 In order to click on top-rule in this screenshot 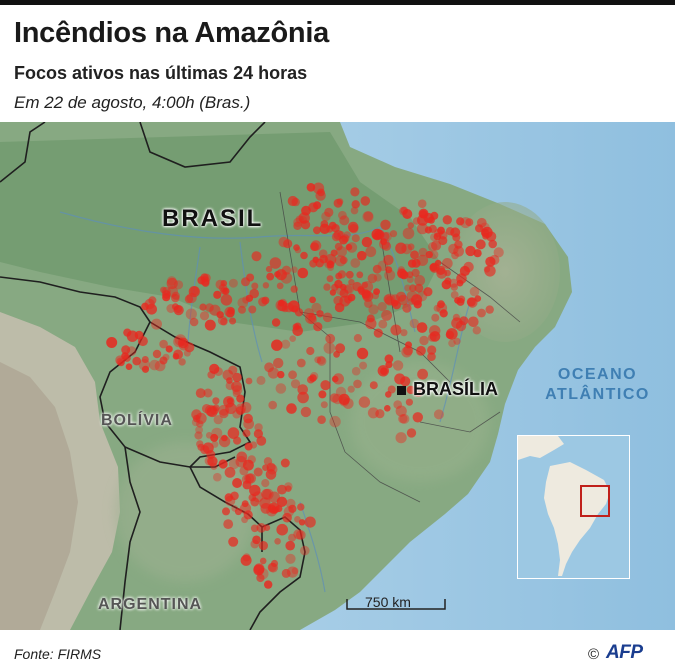, I will do `click(337, 2)`.